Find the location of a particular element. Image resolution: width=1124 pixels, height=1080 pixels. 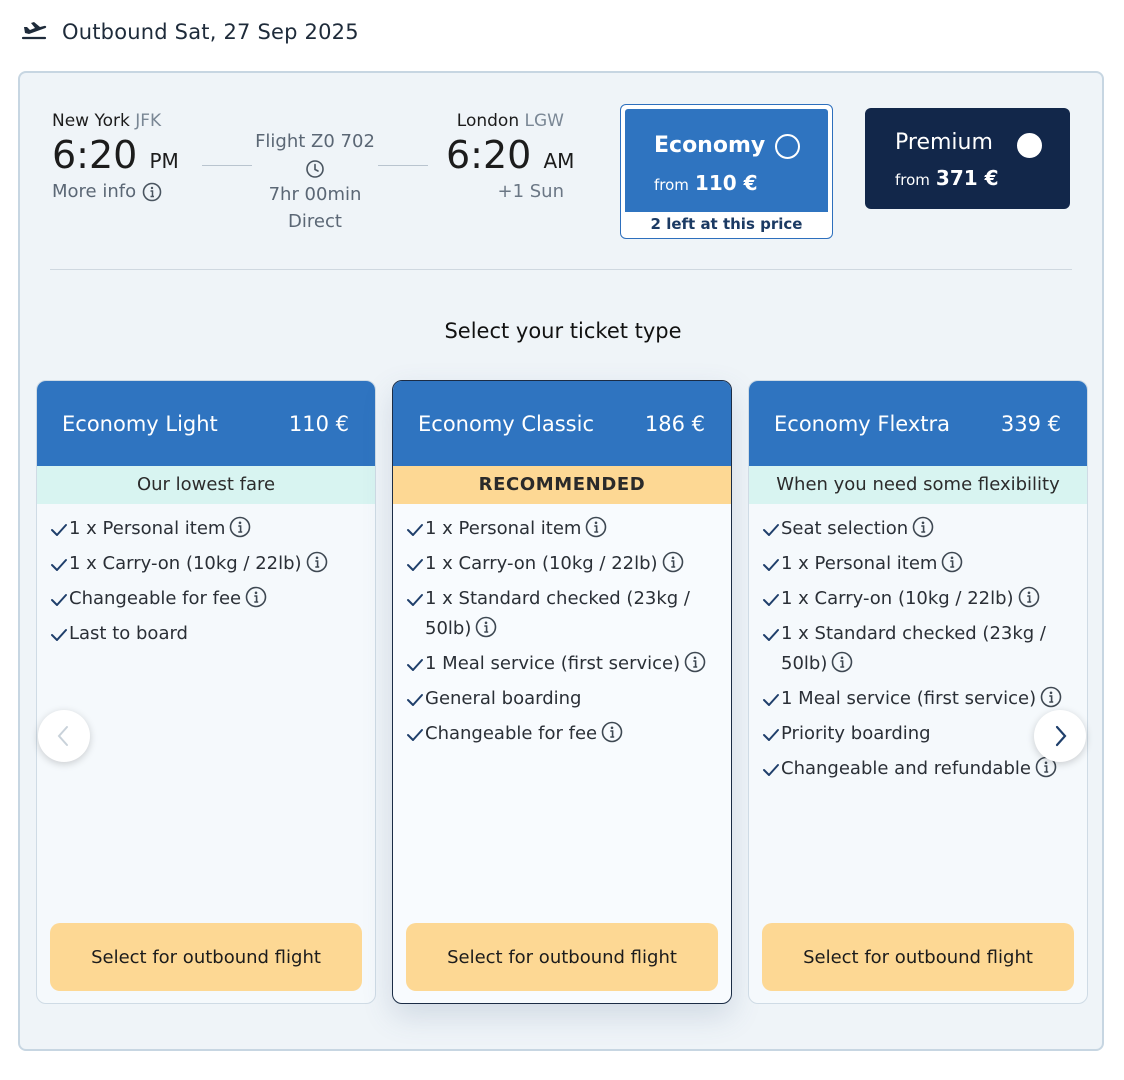

arrival-code: LGW is located at coordinates (544, 121).